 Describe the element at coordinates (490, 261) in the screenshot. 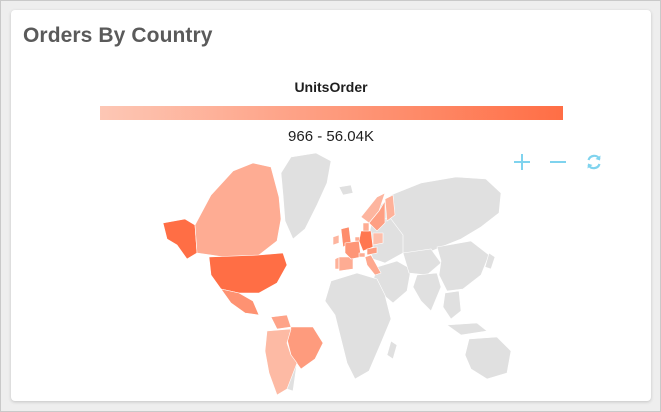

I see `country-japan` at that location.